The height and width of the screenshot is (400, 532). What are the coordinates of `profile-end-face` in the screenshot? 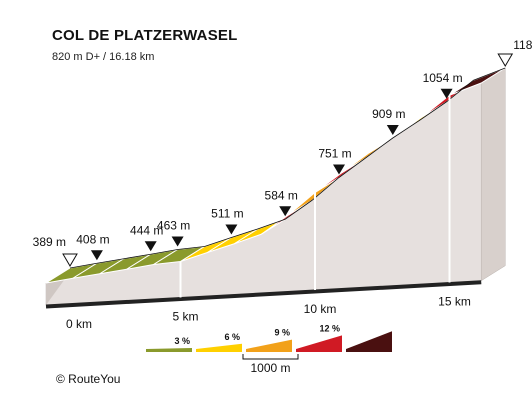 It's located at (493, 174).